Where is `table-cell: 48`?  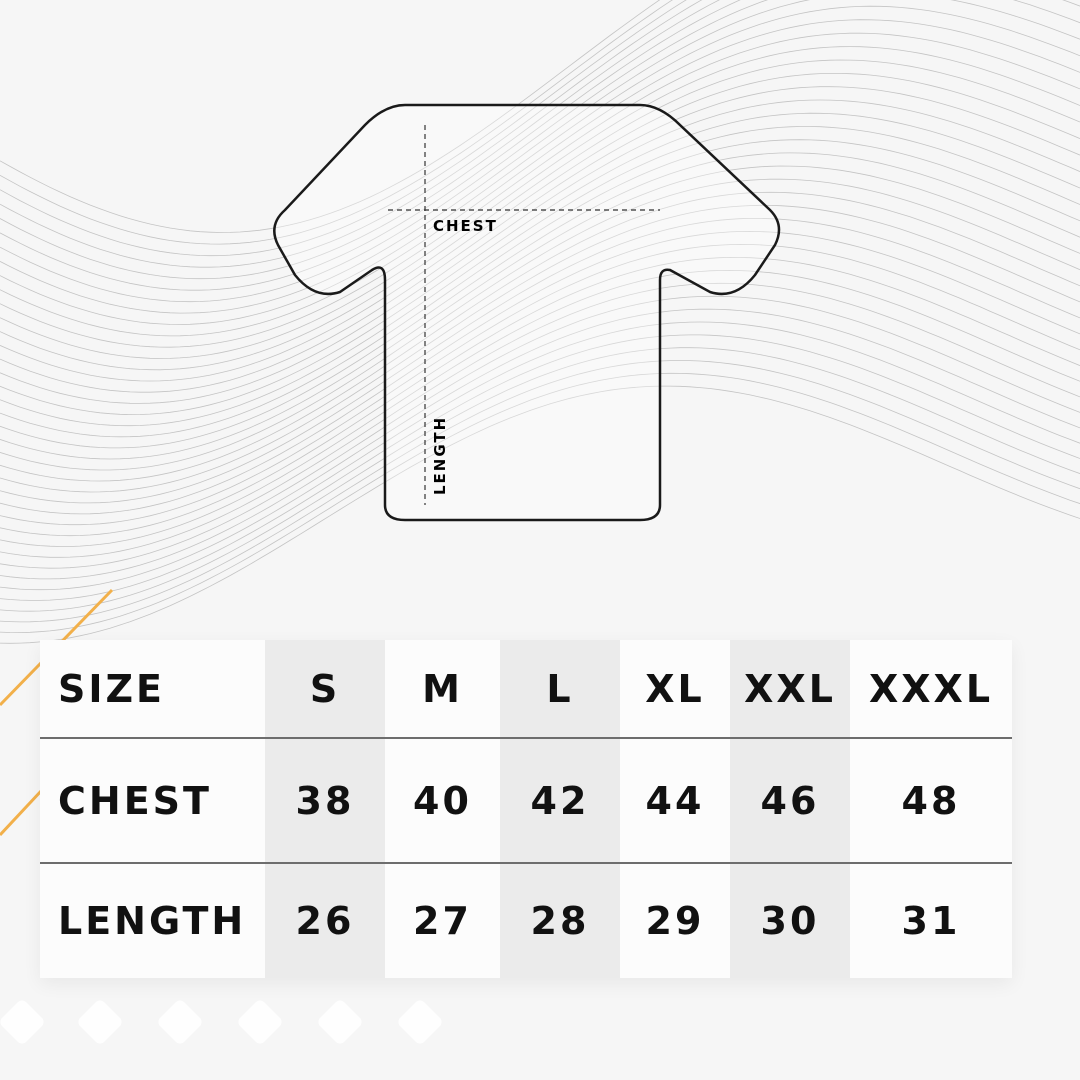 table-cell: 48 is located at coordinates (931, 800).